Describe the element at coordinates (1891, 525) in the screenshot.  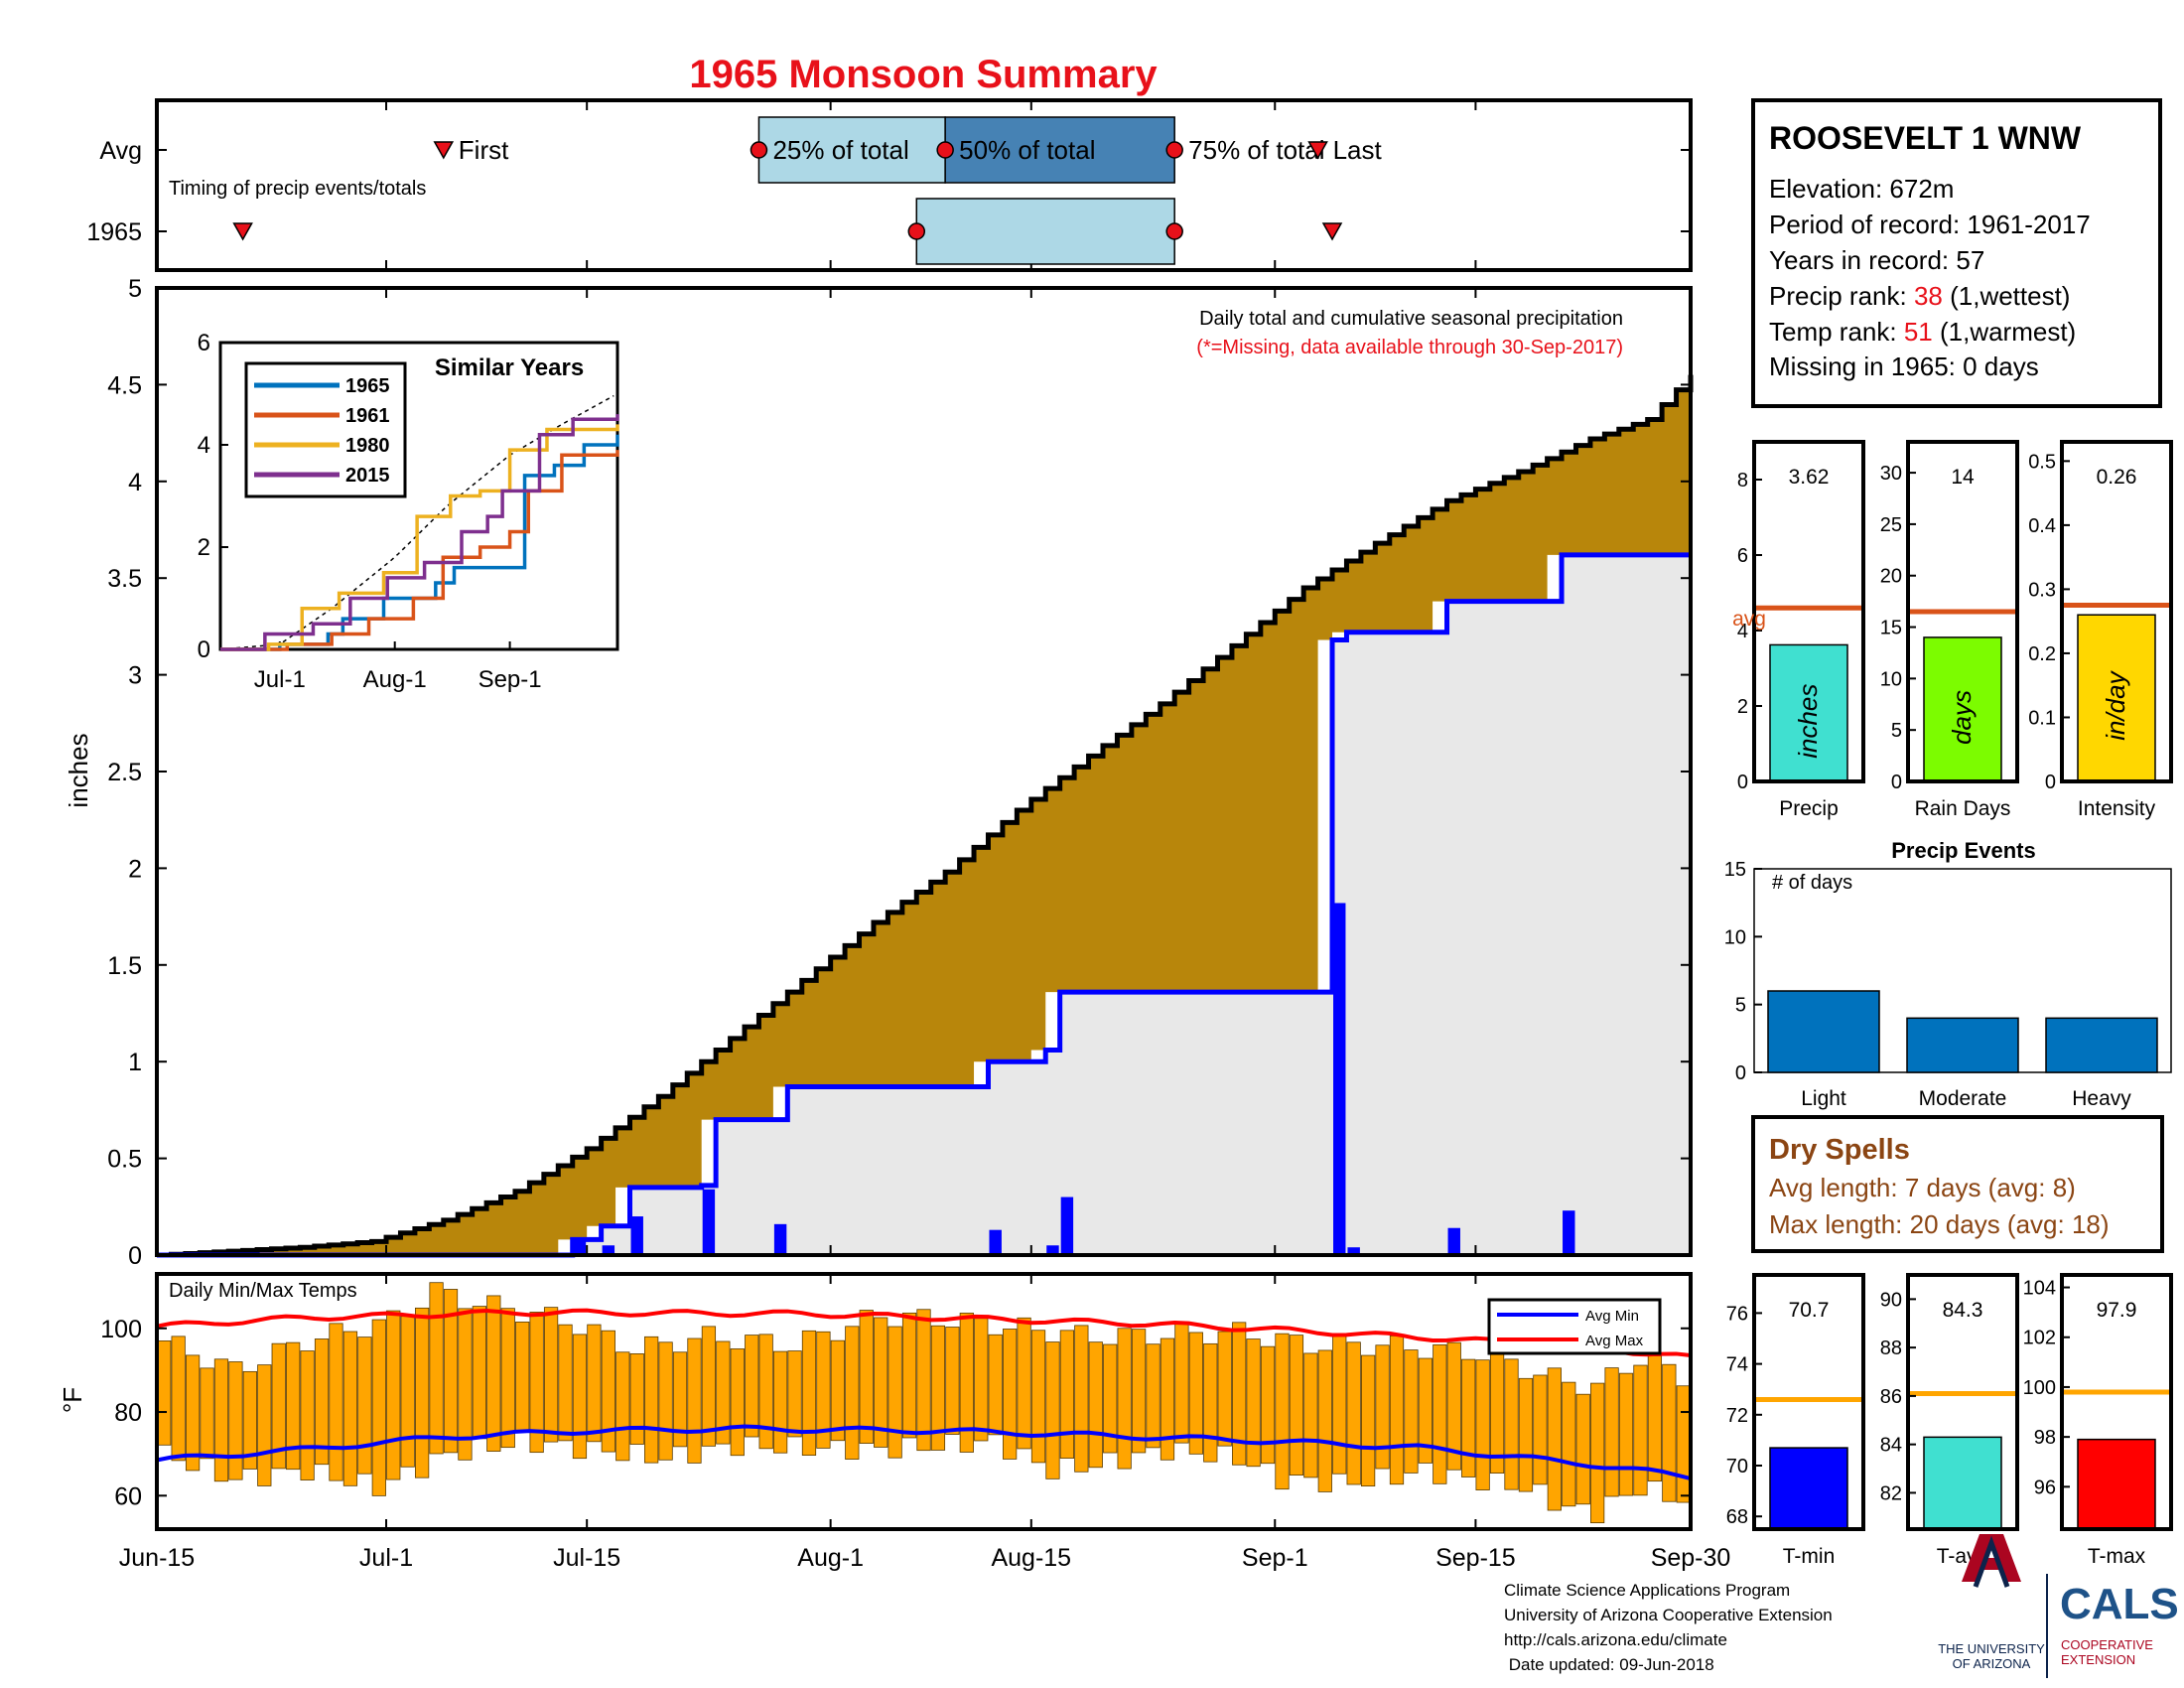
I see `raindays-stat-ytick-label: 25` at that location.